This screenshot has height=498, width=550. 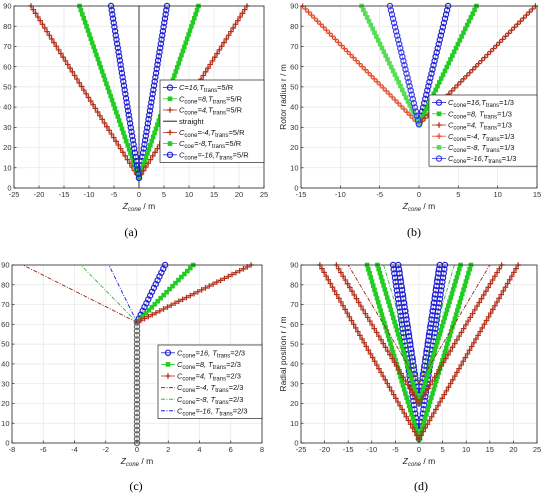 I want to click on legend-label: Ccone=8, Ttrans=2/3, so click(x=209, y=365).